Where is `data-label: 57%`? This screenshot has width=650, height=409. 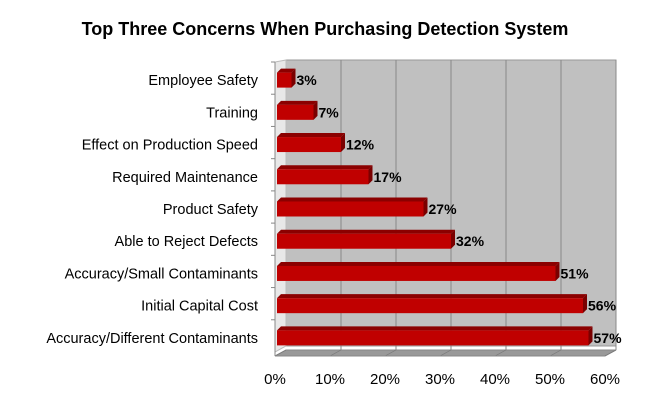
data-label: 57% is located at coordinates (608, 338).